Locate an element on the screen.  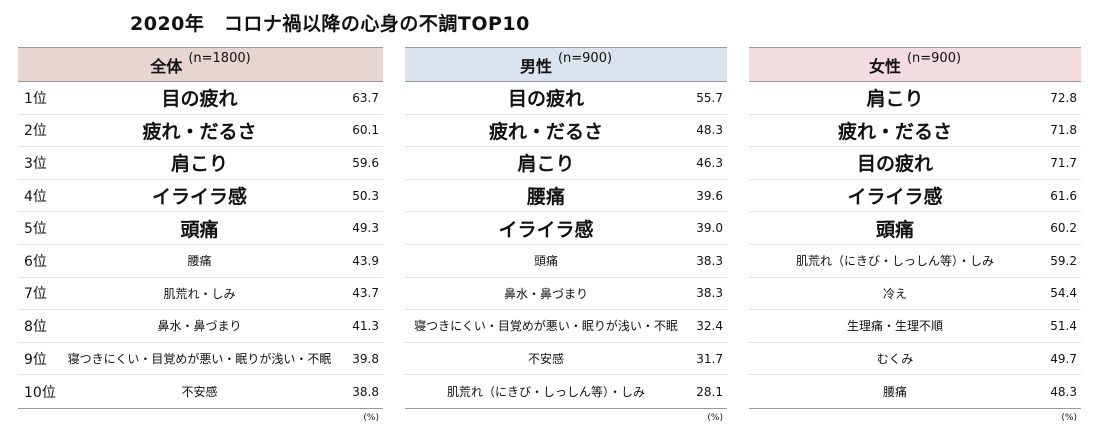
table-header: 男性 (n=900) is located at coordinates (566, 64).